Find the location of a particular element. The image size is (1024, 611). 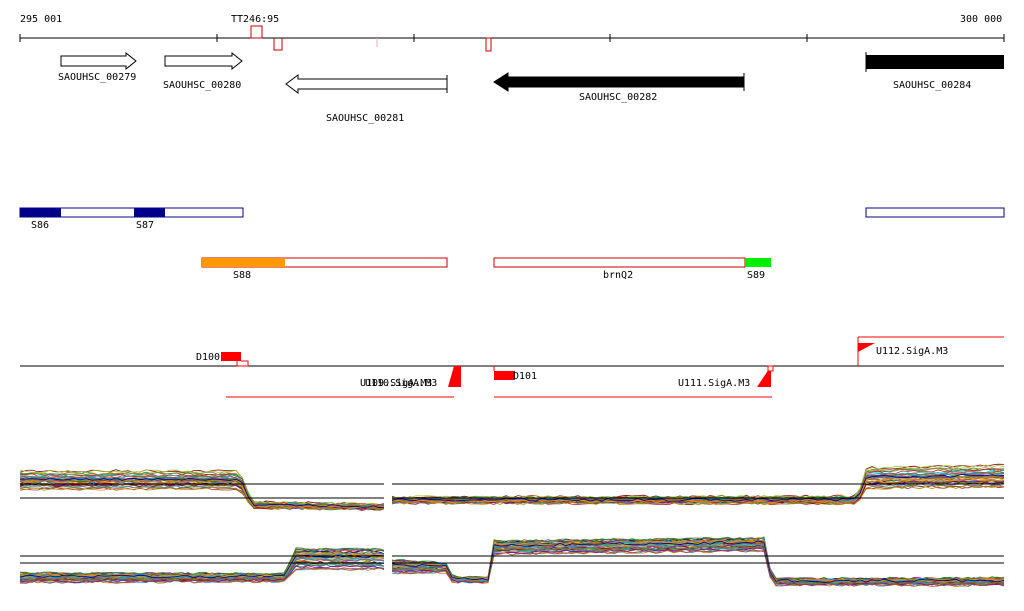

axis-ticks is located at coordinates (512, 38).